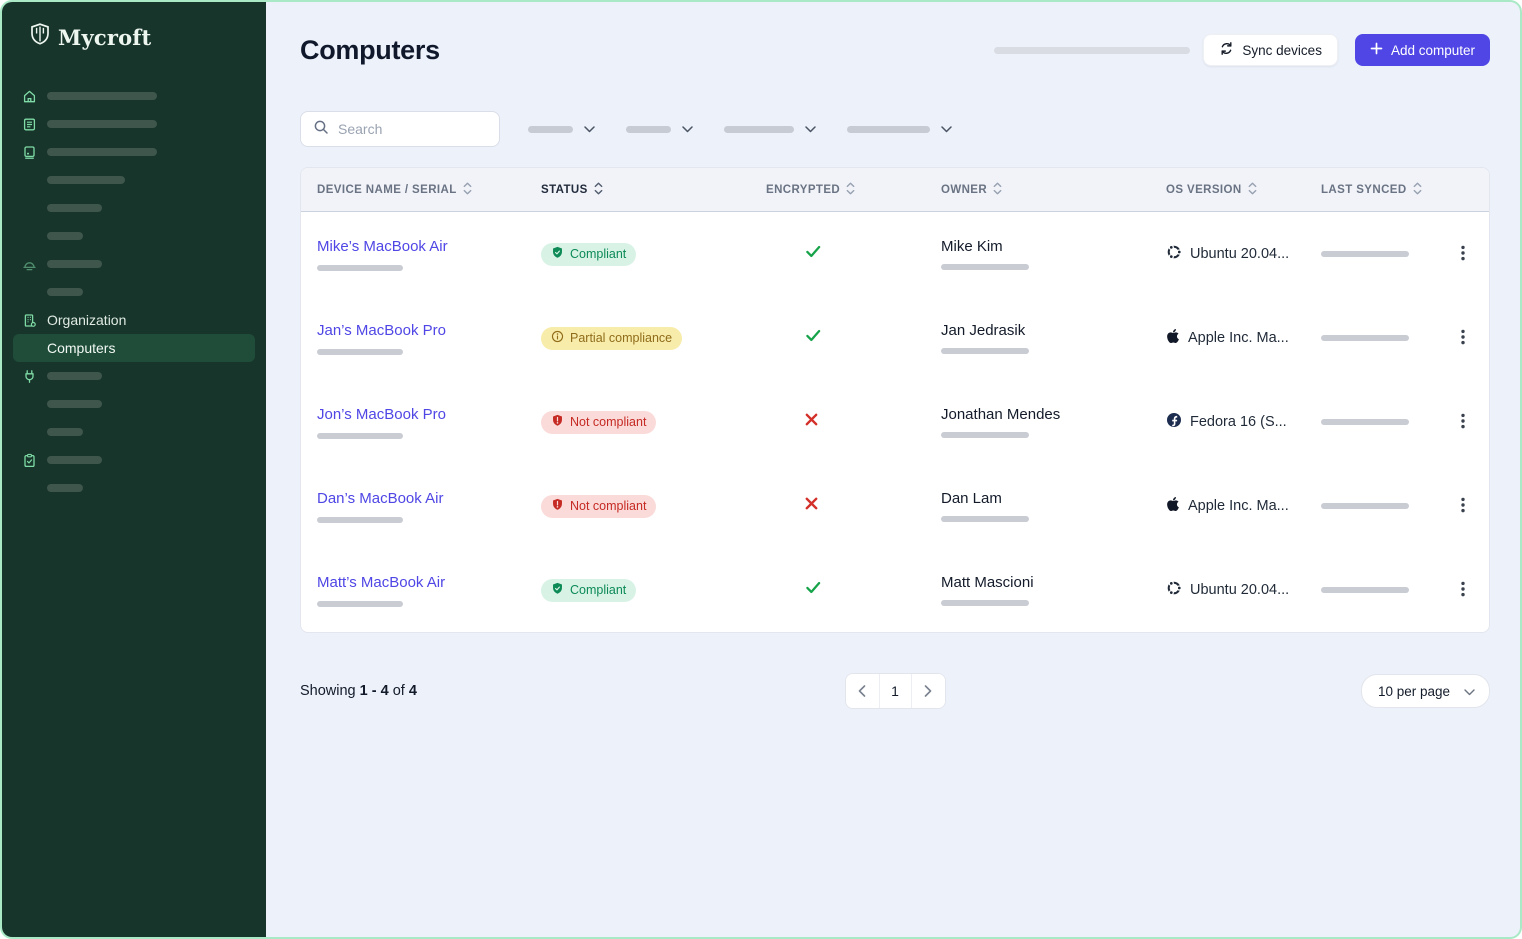 The height and width of the screenshot is (939, 1522). What do you see at coordinates (862, 691) in the screenshot?
I see `prev-page-button` at bounding box center [862, 691].